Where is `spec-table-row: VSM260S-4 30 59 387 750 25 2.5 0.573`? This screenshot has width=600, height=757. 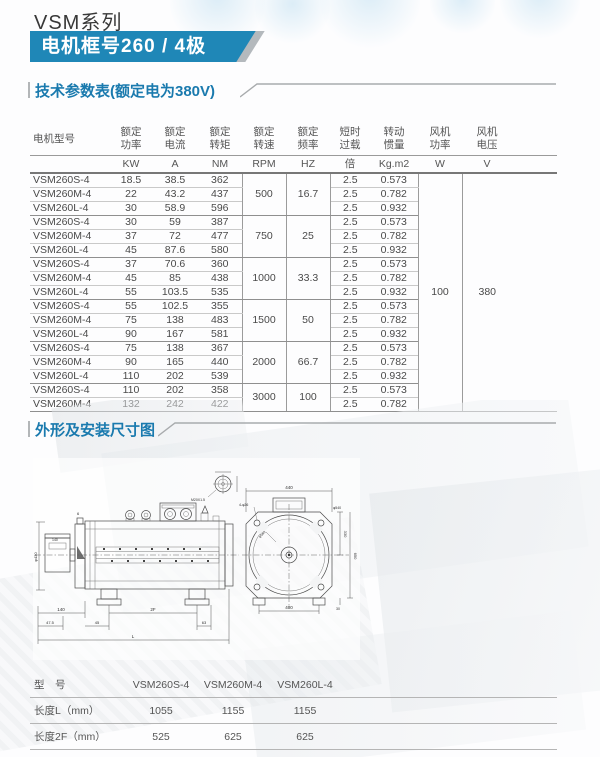 spec-table-row: VSM260S-4 30 59 387 750 25 2.5 0.573 is located at coordinates (293, 237).